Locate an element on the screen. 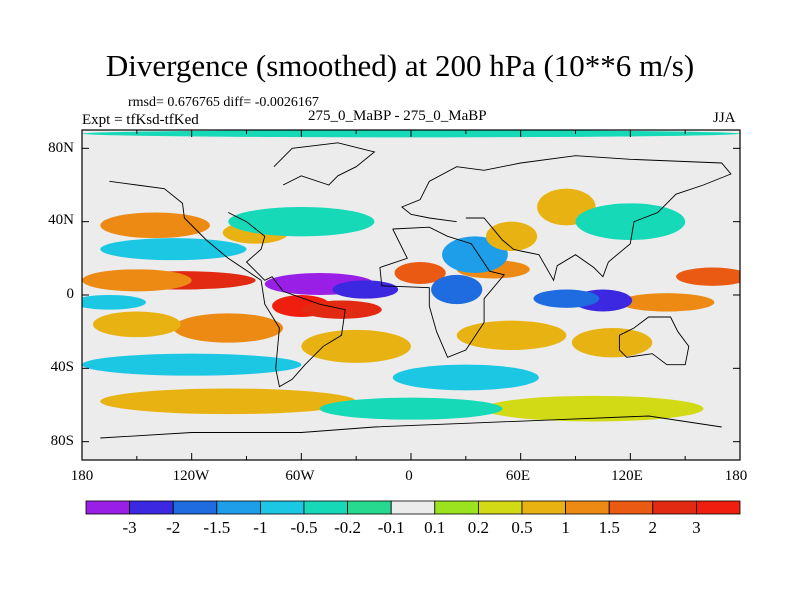 This screenshot has width=800, height=600. colorbar-label: -0.1 is located at coordinates (391, 527).